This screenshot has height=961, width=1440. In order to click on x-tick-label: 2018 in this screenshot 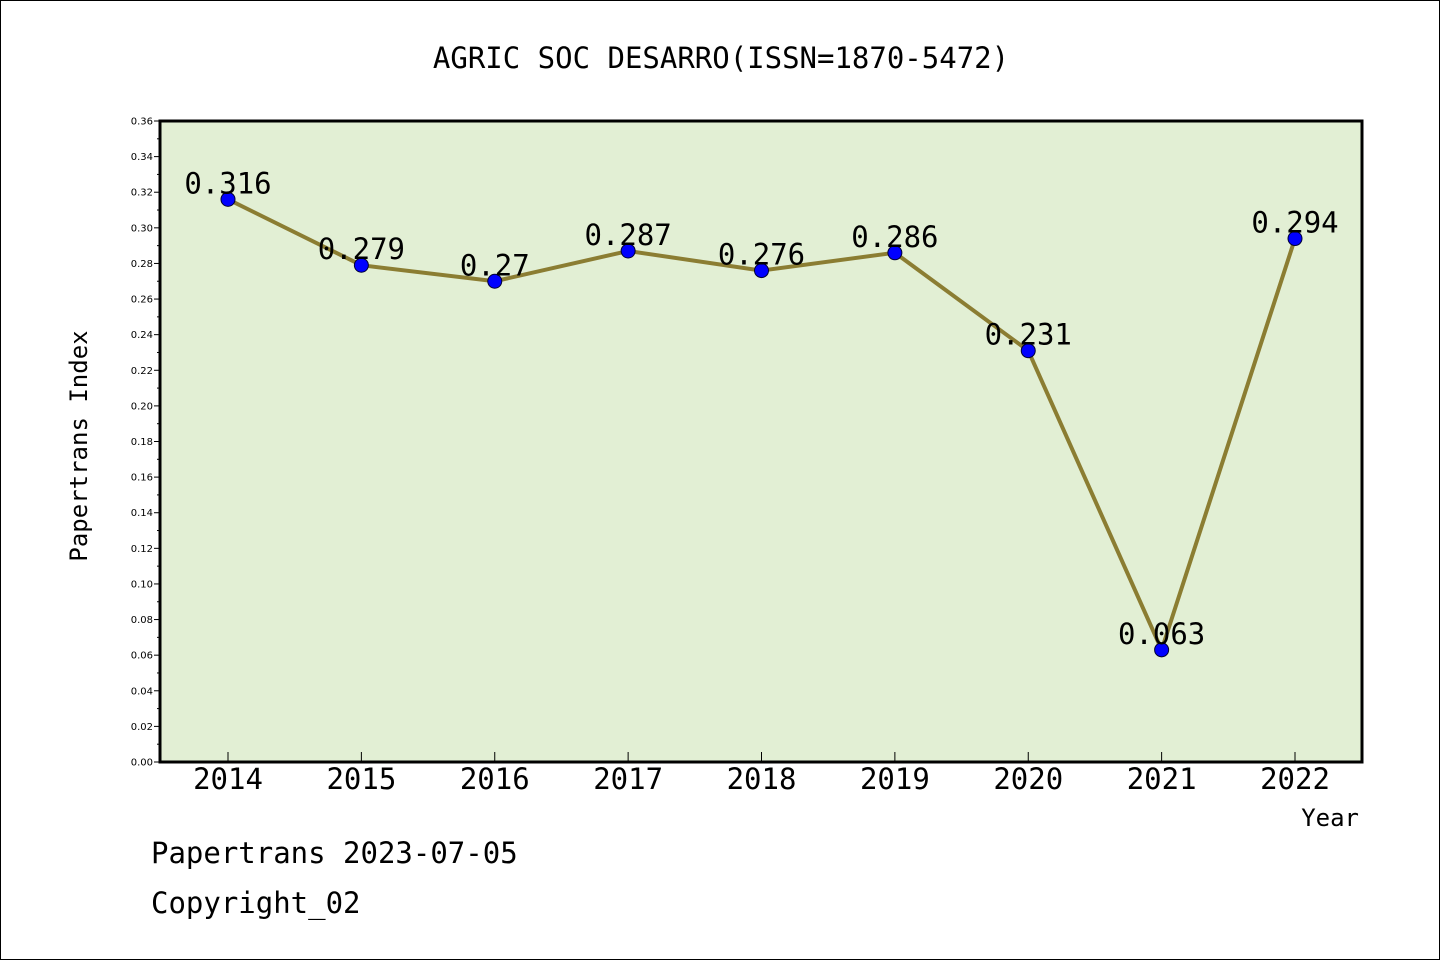, I will do `click(762, 779)`.